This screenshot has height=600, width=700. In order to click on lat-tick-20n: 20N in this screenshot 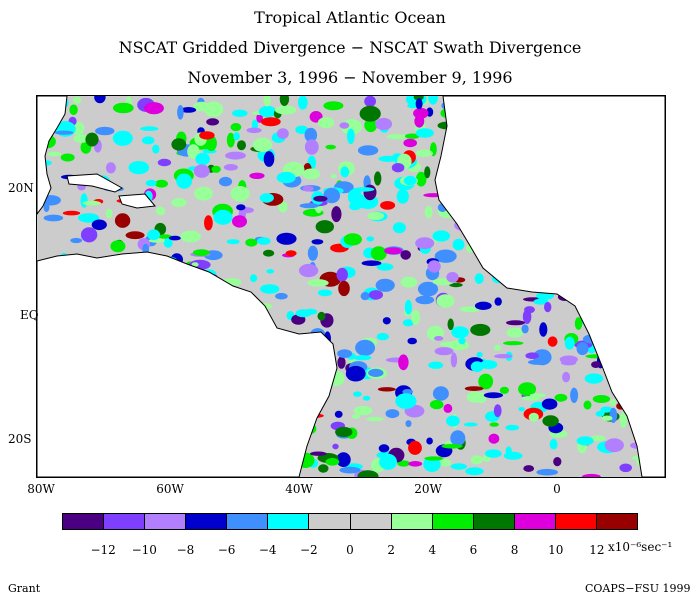, I will do `click(21, 188)`.